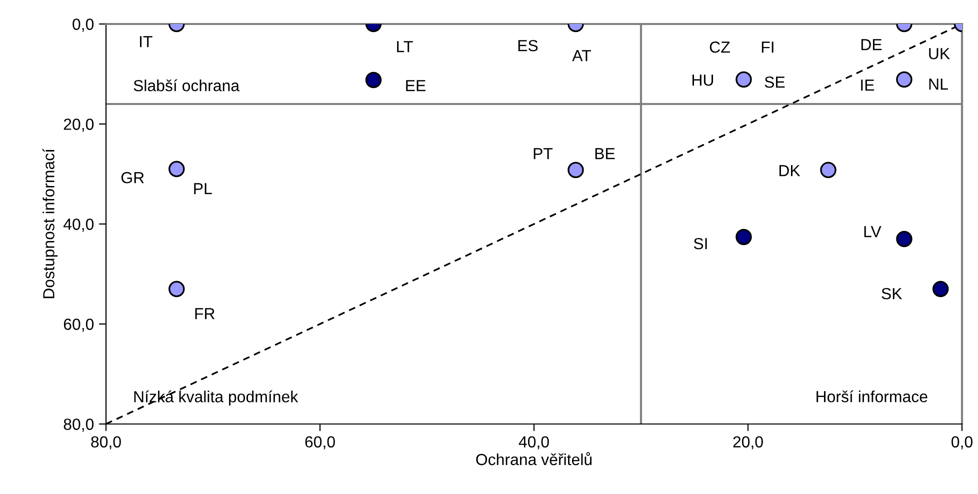 Image resolution: width=978 pixels, height=494 pixels. What do you see at coordinates (79, 125) in the screenshot?
I see `y-tick-label: 20,0` at bounding box center [79, 125].